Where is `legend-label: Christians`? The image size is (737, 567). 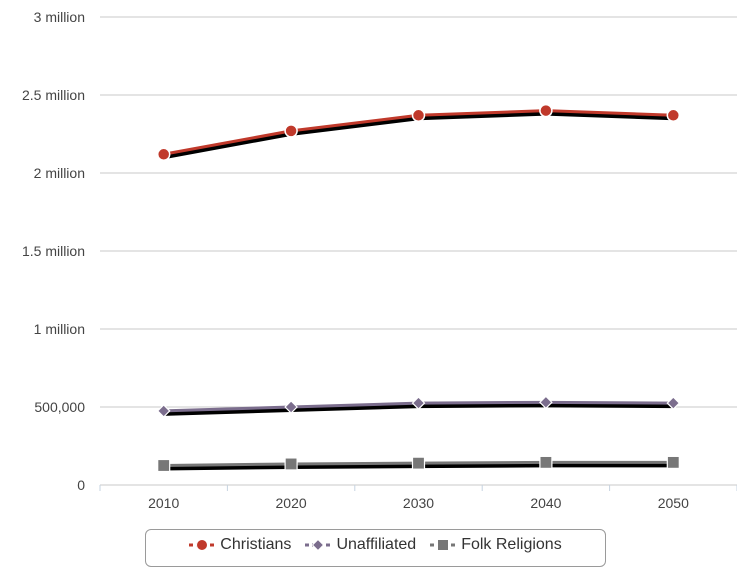 legend-label: Christians is located at coordinates (256, 544).